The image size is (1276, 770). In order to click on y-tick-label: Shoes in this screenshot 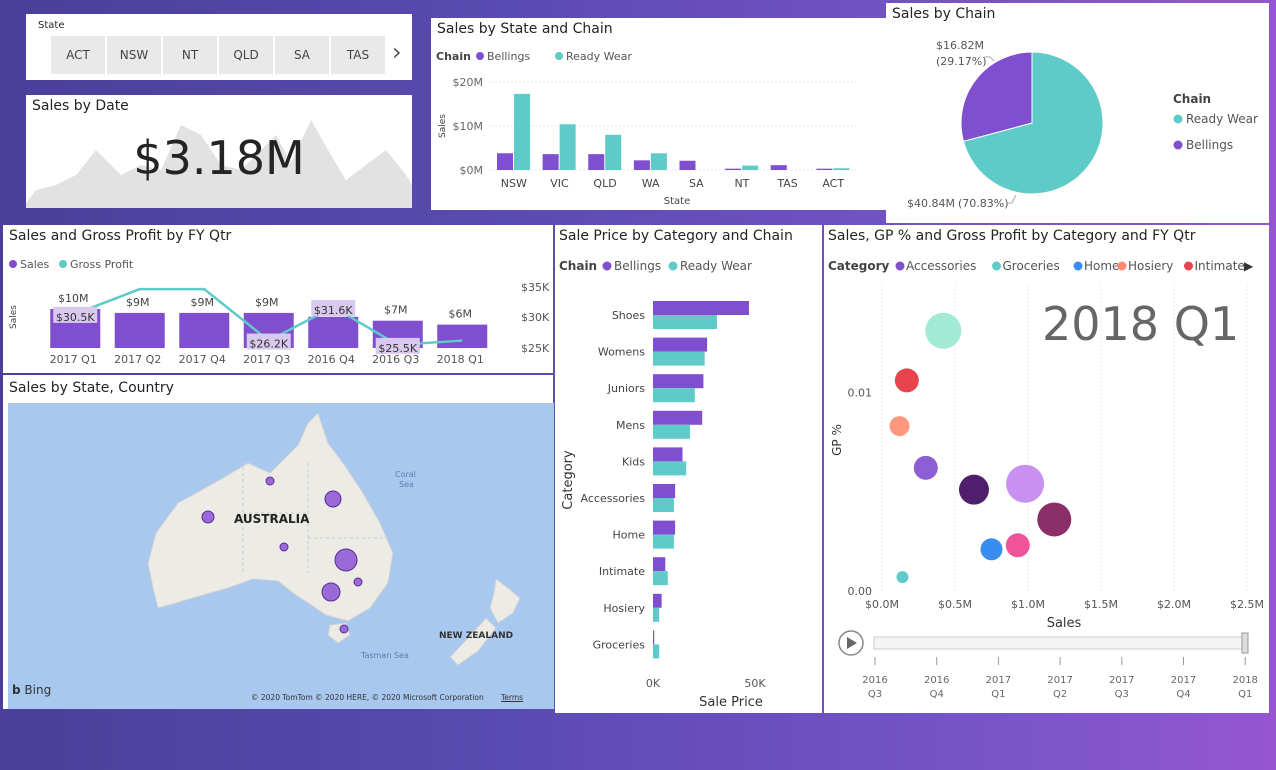, I will do `click(628, 315)`.